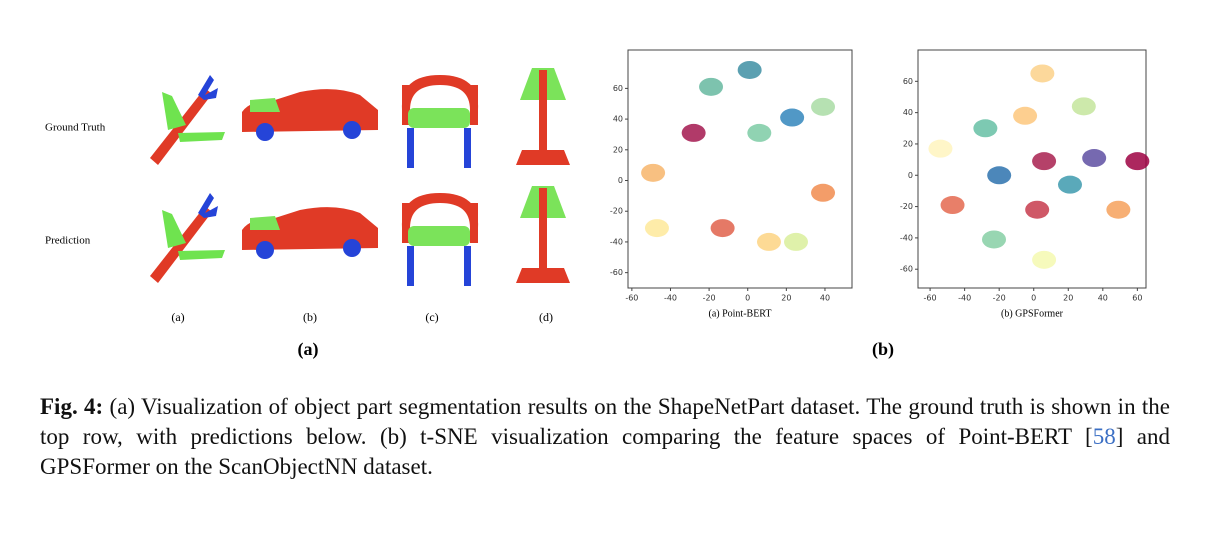 This screenshot has height=546, width=1206. What do you see at coordinates (431, 317) in the screenshot?
I see `object-label: (c)` at bounding box center [431, 317].